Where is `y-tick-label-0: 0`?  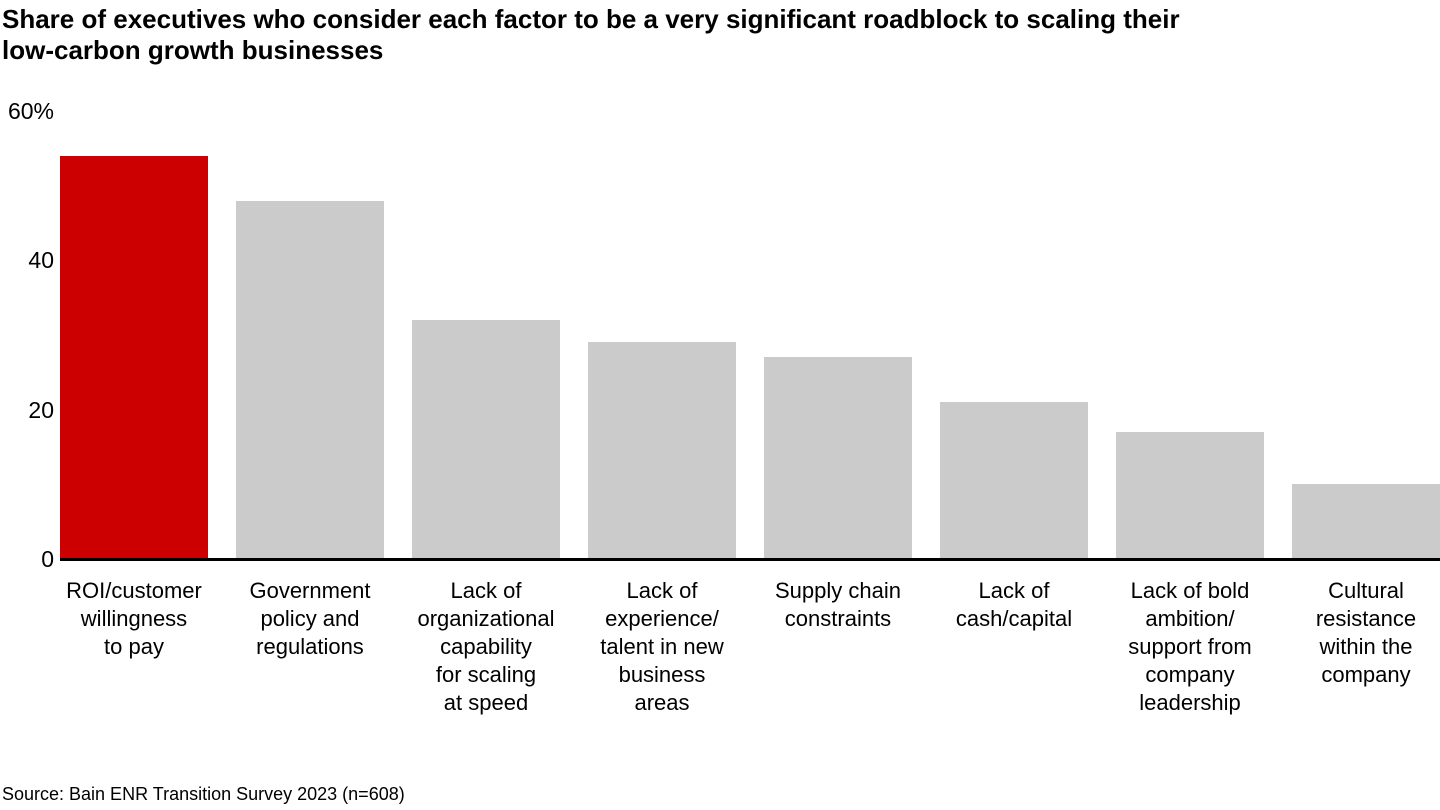 y-tick-label-0: 0 is located at coordinates (47, 559).